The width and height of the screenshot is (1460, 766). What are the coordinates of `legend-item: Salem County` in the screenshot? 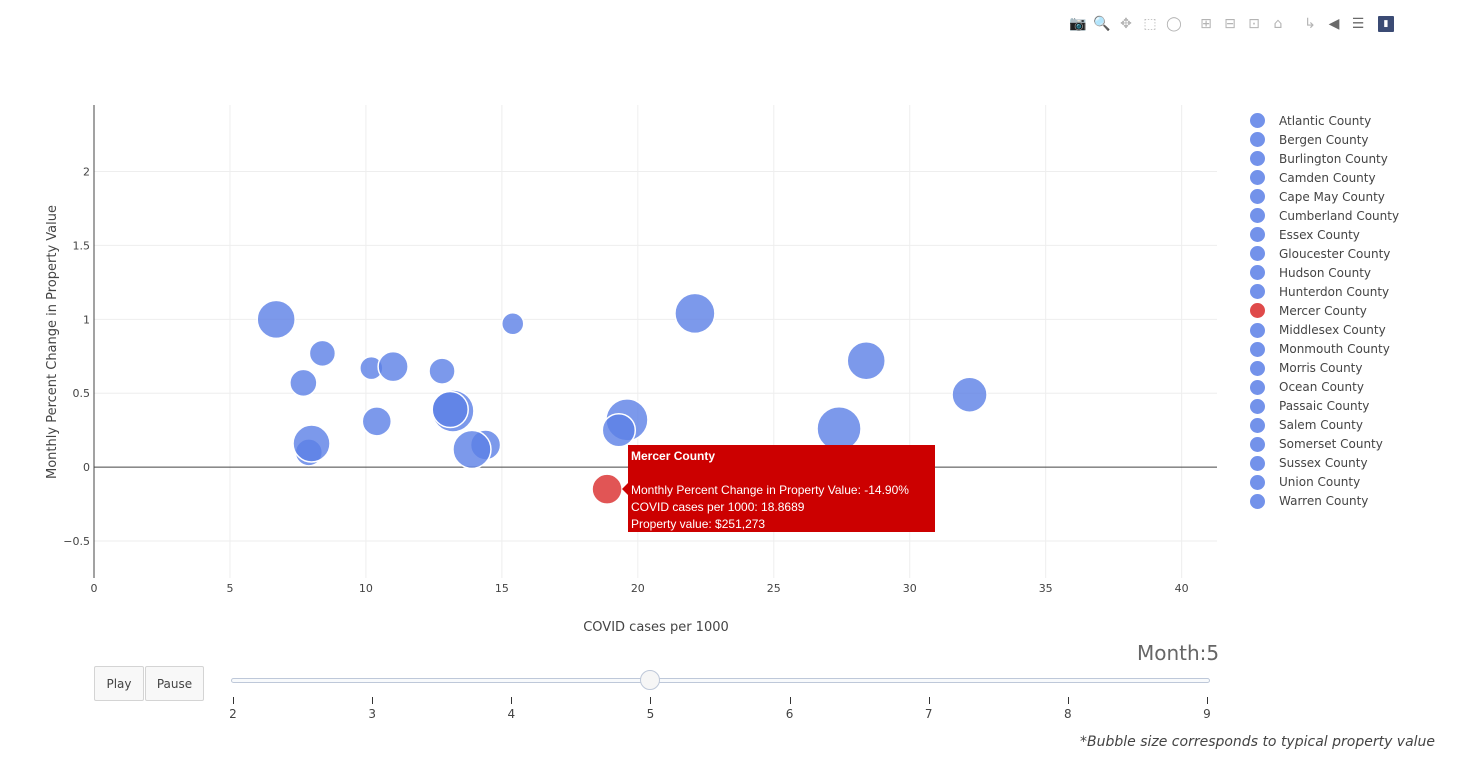 It's located at (1324, 425).